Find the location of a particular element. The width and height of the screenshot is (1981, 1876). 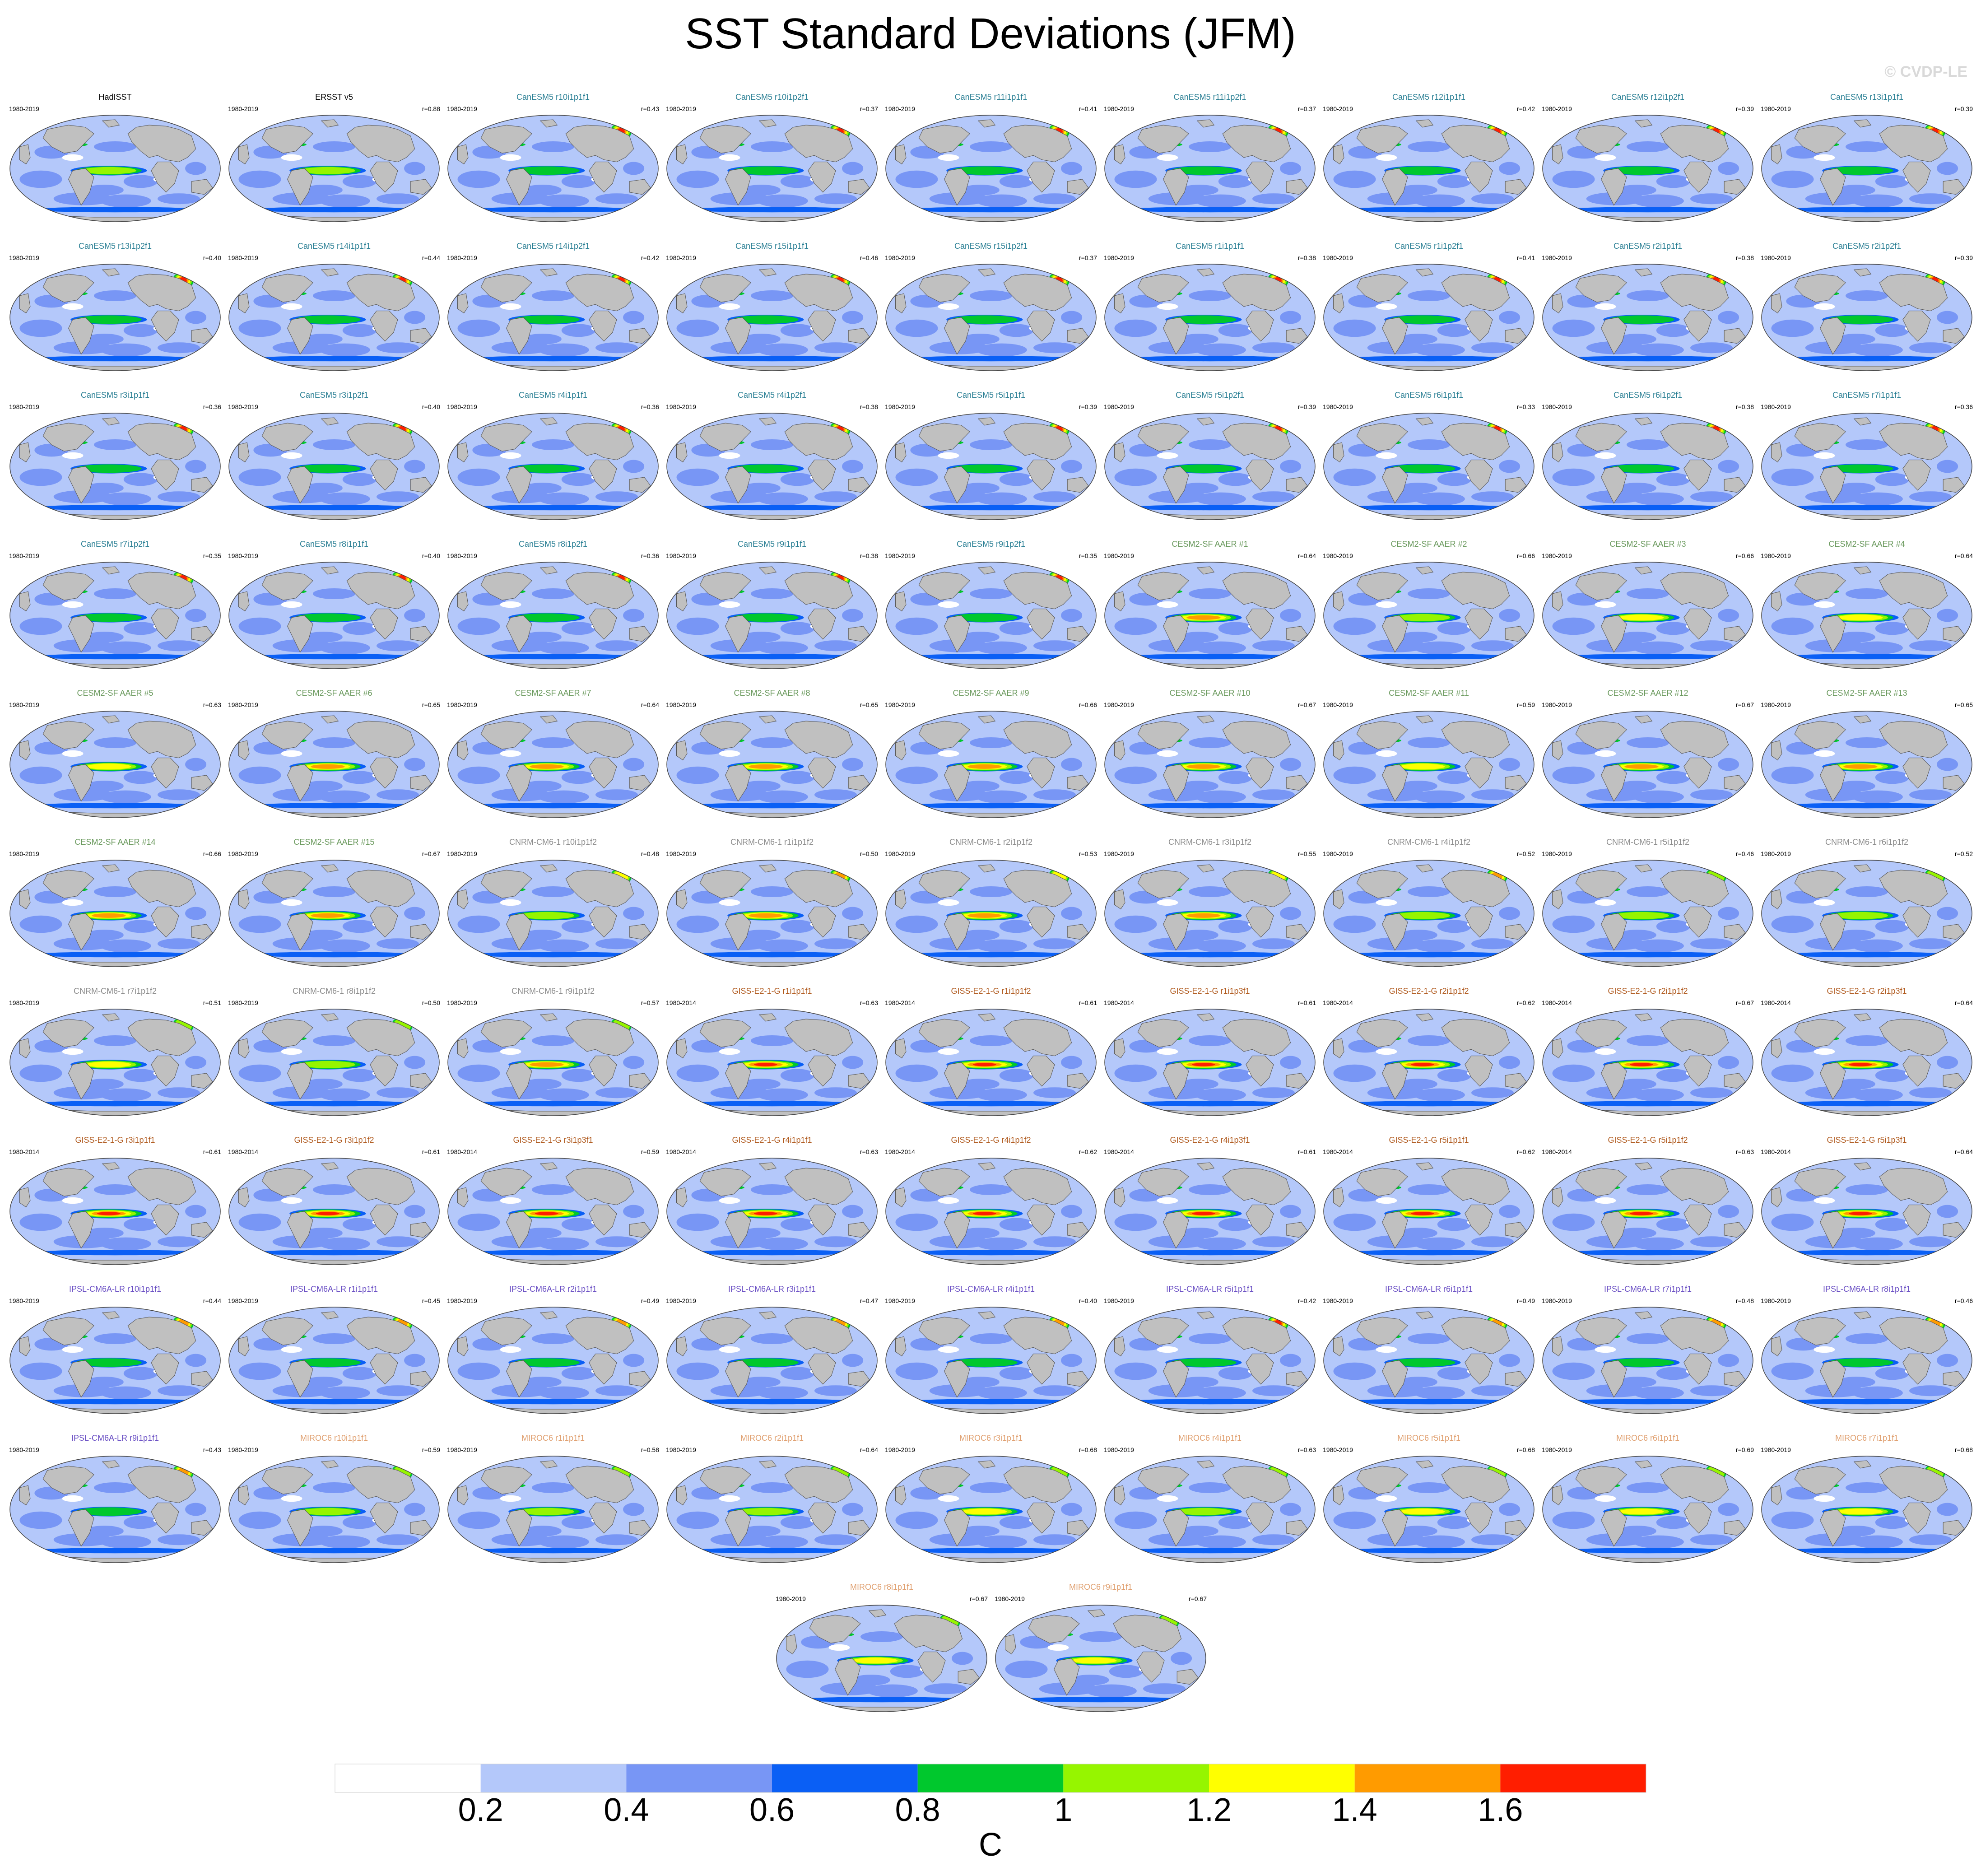

map-panel: CNRM-CM6-1 r7i1p1f2 1980-2019 r=0.51 is located at coordinates (115, 1052).